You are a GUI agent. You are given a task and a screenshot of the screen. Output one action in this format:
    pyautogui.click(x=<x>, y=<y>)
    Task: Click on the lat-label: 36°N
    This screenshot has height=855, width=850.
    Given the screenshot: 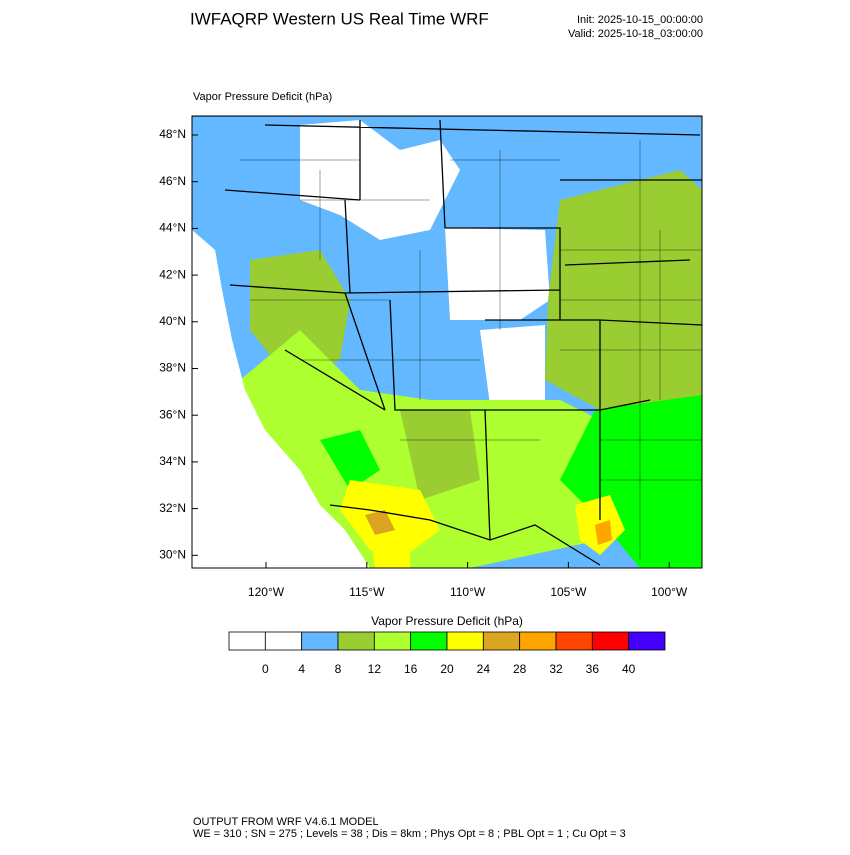 What is the action you would take?
    pyautogui.click(x=172, y=414)
    